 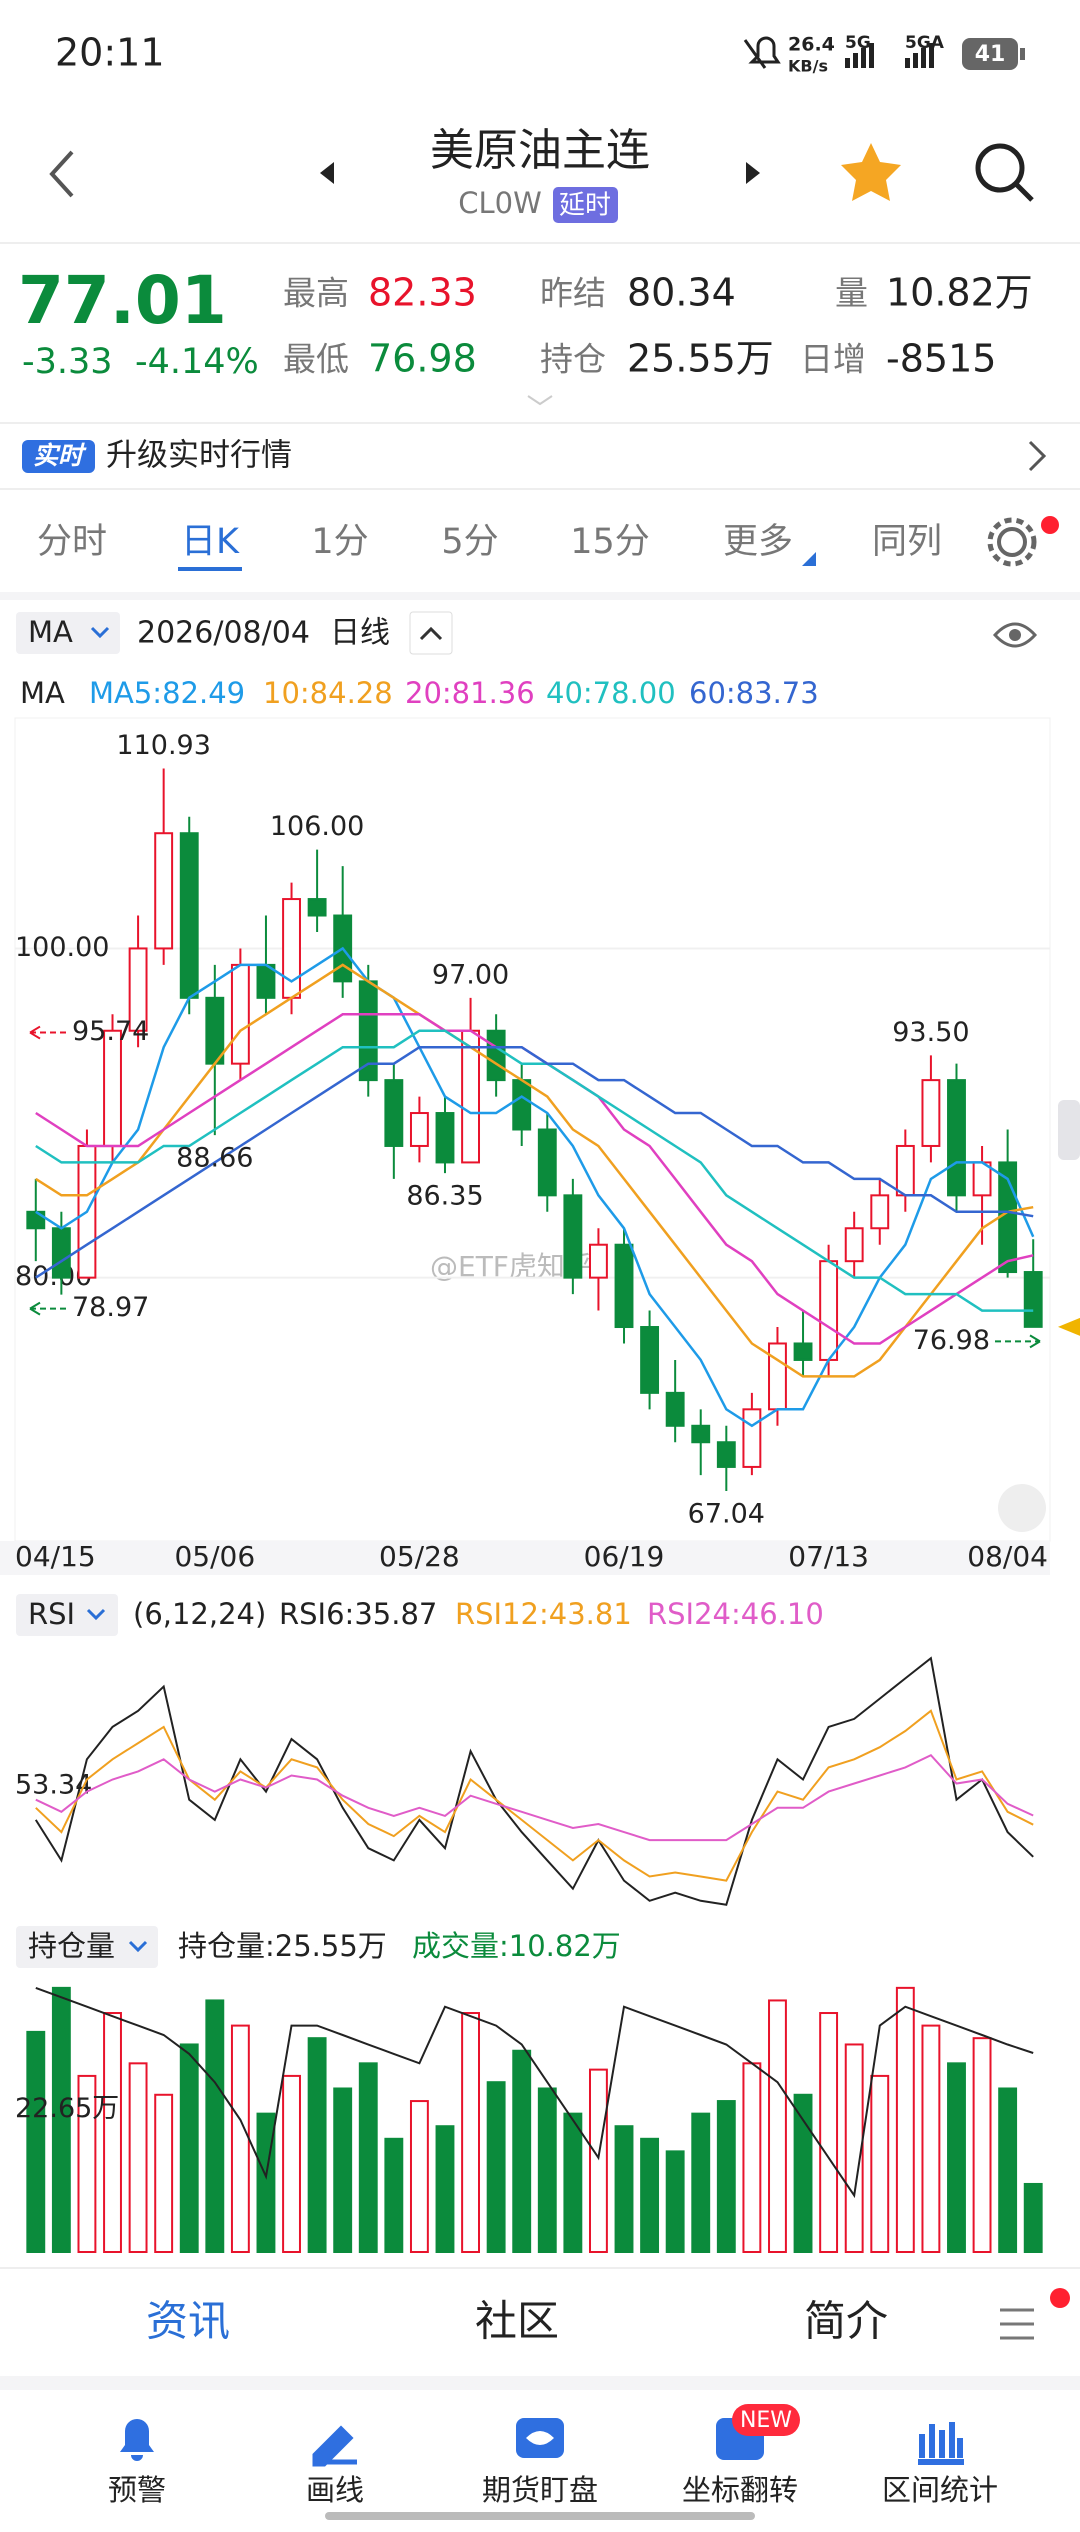 What do you see at coordinates (339, 542) in the screenshot?
I see `tab: 1分` at bounding box center [339, 542].